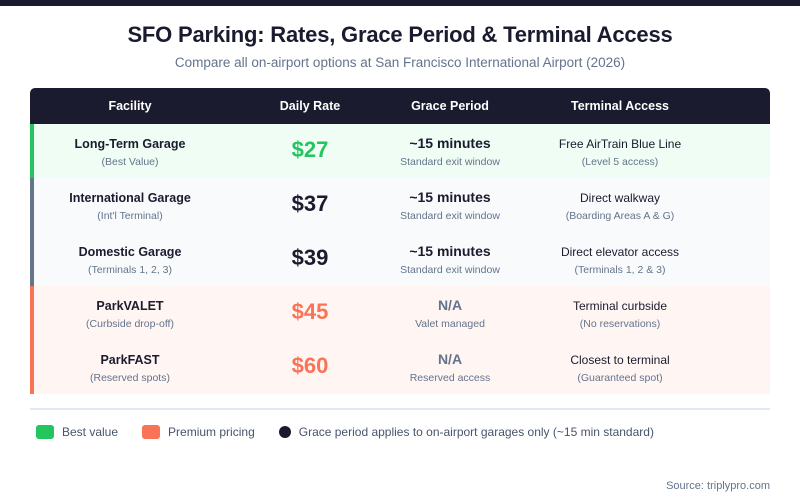 Image resolution: width=800 pixels, height=500 pixels. What do you see at coordinates (130, 270) in the screenshot?
I see `facility-note: (Terminals 1, 2, 3)` at bounding box center [130, 270].